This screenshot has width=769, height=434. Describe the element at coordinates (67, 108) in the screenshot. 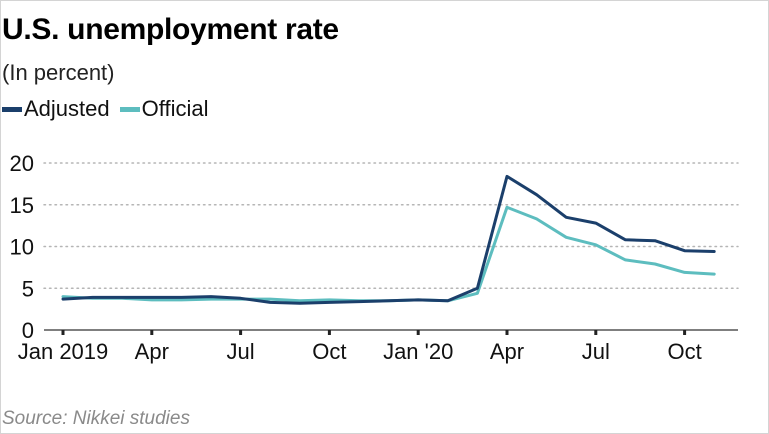

I see `legend-label-adjusted: Adjusted` at that location.